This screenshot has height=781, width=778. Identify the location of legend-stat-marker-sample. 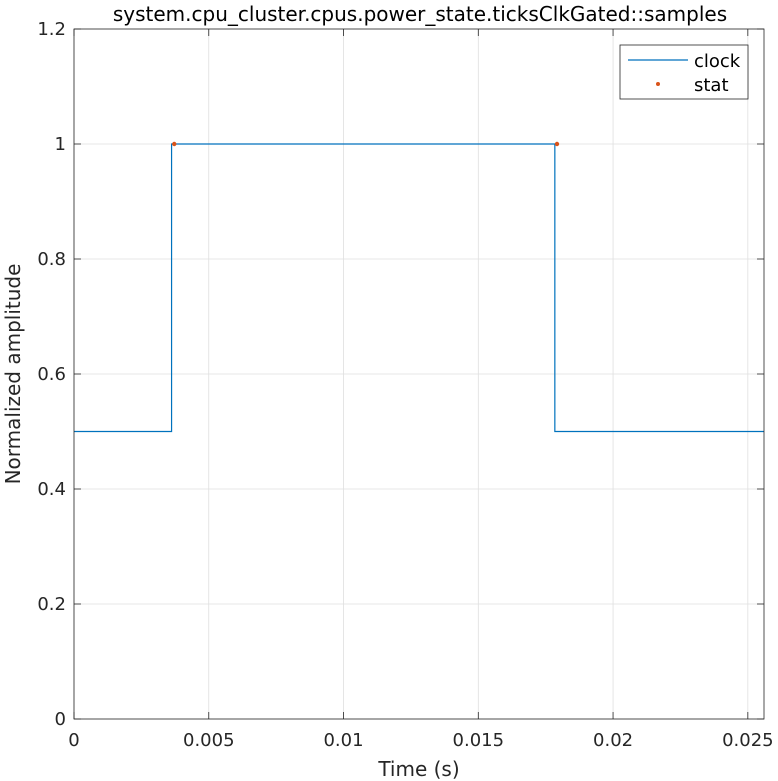
(658, 84).